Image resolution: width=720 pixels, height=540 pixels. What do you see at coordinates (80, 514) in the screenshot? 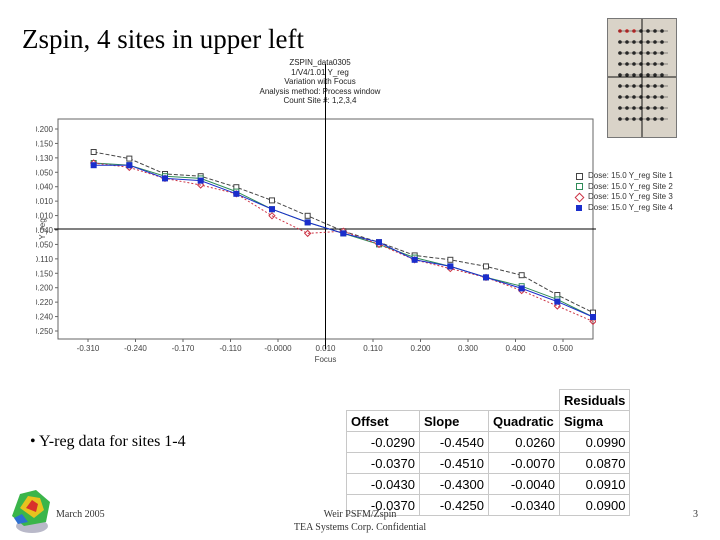
I see `footer-date: March 2005` at bounding box center [80, 514].